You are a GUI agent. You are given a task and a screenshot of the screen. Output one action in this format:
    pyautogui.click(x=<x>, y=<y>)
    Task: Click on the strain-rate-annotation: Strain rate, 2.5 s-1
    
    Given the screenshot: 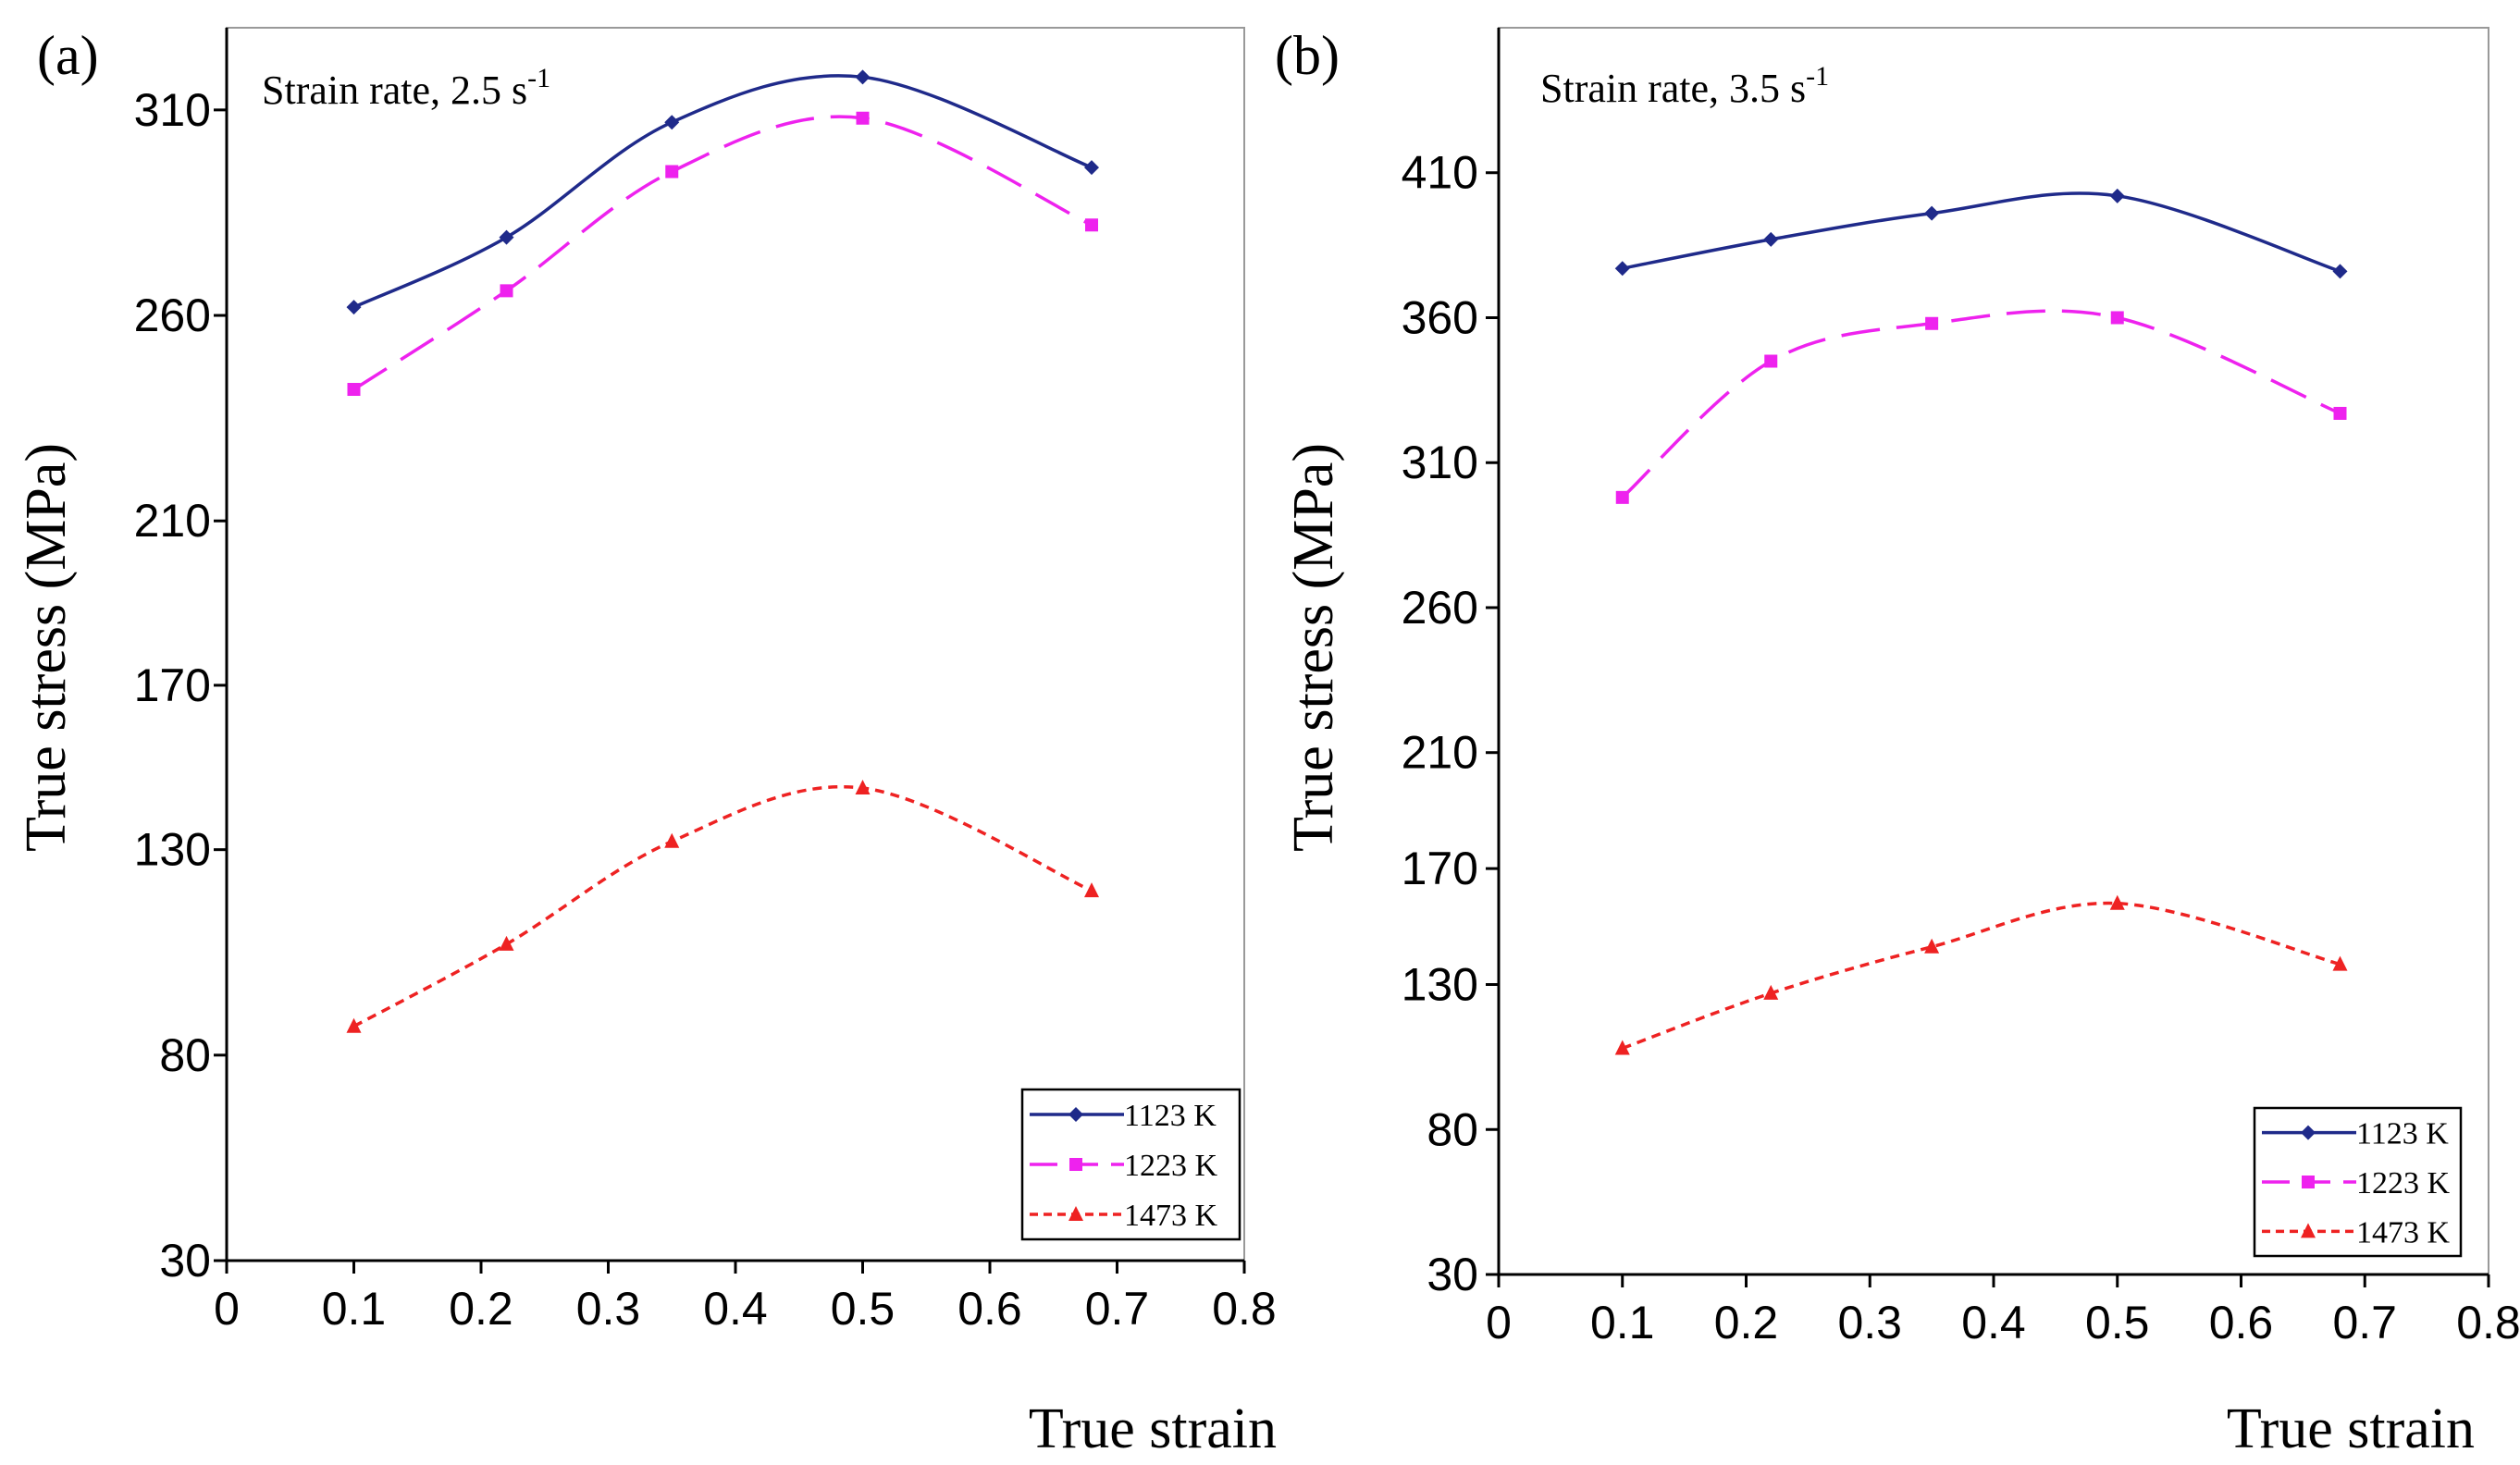 What is the action you would take?
    pyautogui.click(x=406, y=88)
    